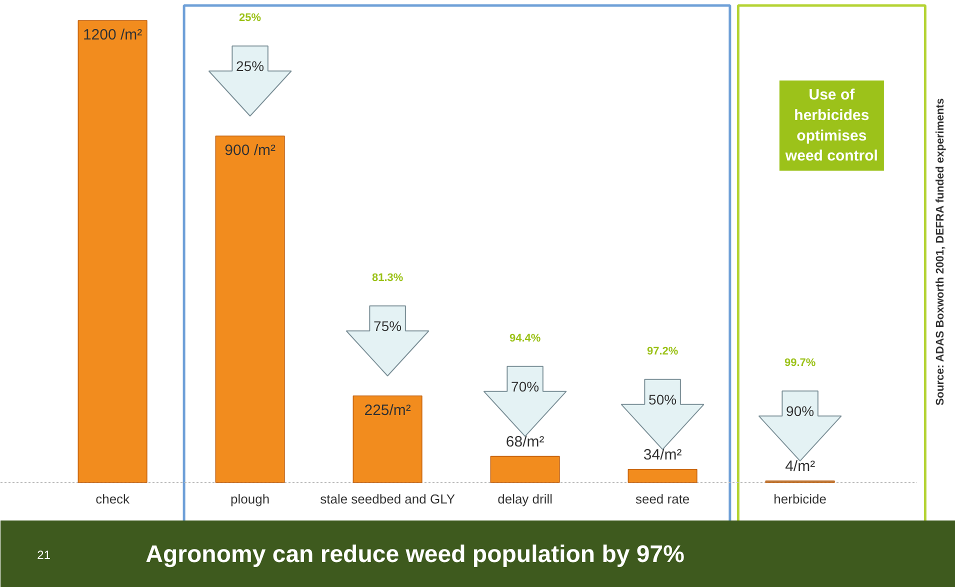 This screenshot has width=955, height=587. What do you see at coordinates (940, 252) in the screenshot?
I see `source-note: Source: ADAS Boxworth 2001, DEFRA funded experiments` at bounding box center [940, 252].